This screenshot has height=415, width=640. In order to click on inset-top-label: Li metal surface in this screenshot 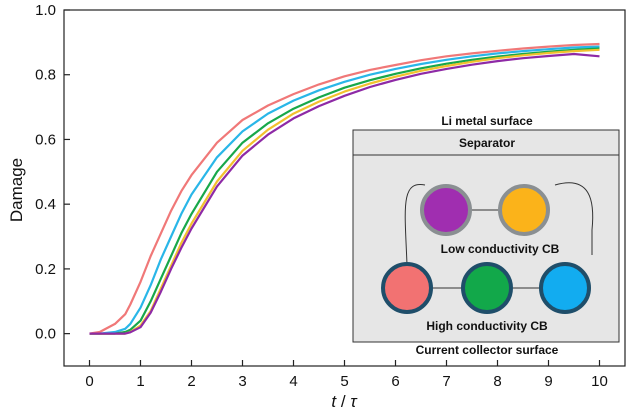, I will do `click(487, 121)`.